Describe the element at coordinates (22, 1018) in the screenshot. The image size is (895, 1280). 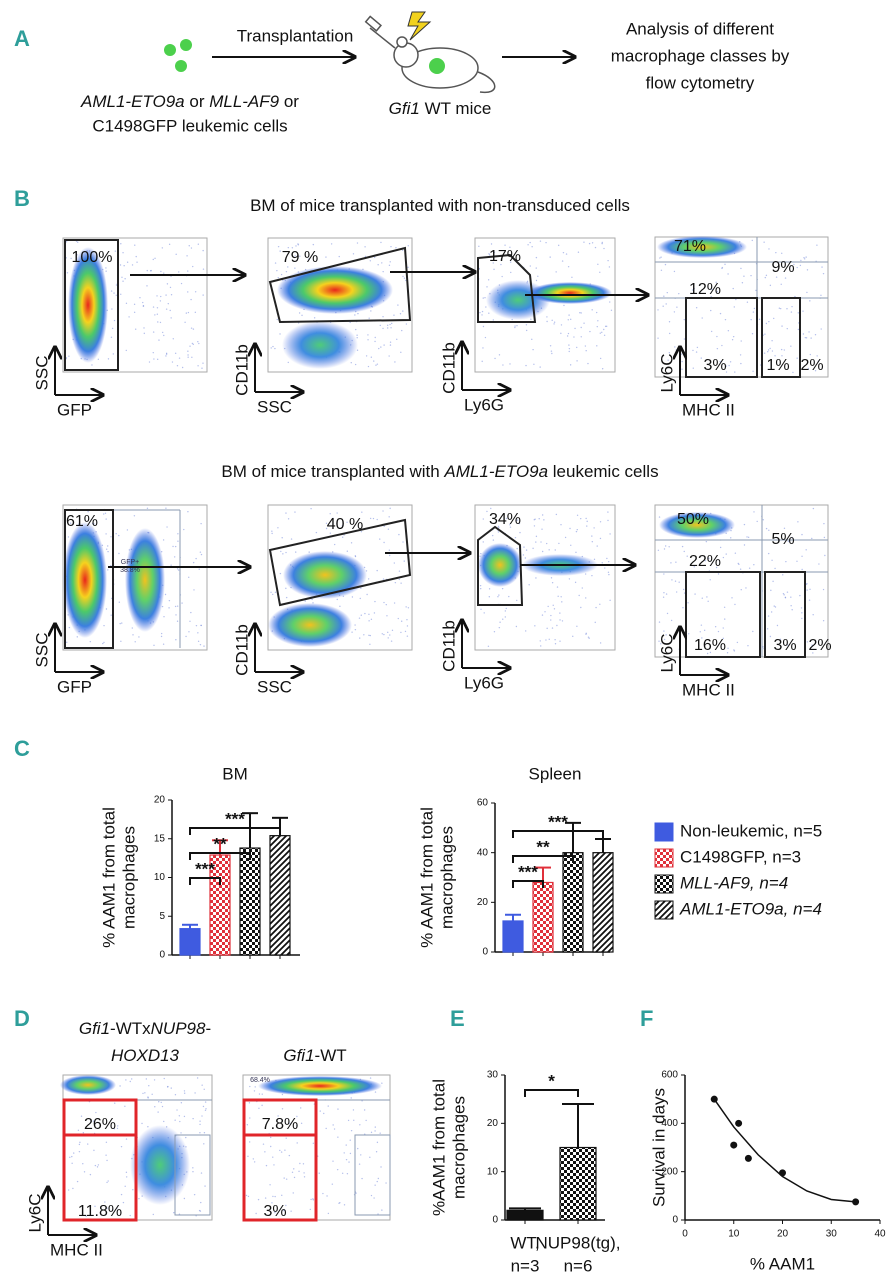
I see `panel-label: D` at that location.